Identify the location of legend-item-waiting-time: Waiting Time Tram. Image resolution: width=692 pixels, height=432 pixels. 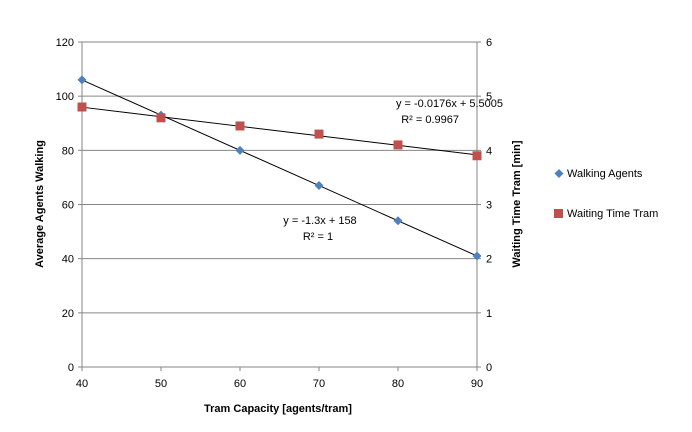
(606, 214).